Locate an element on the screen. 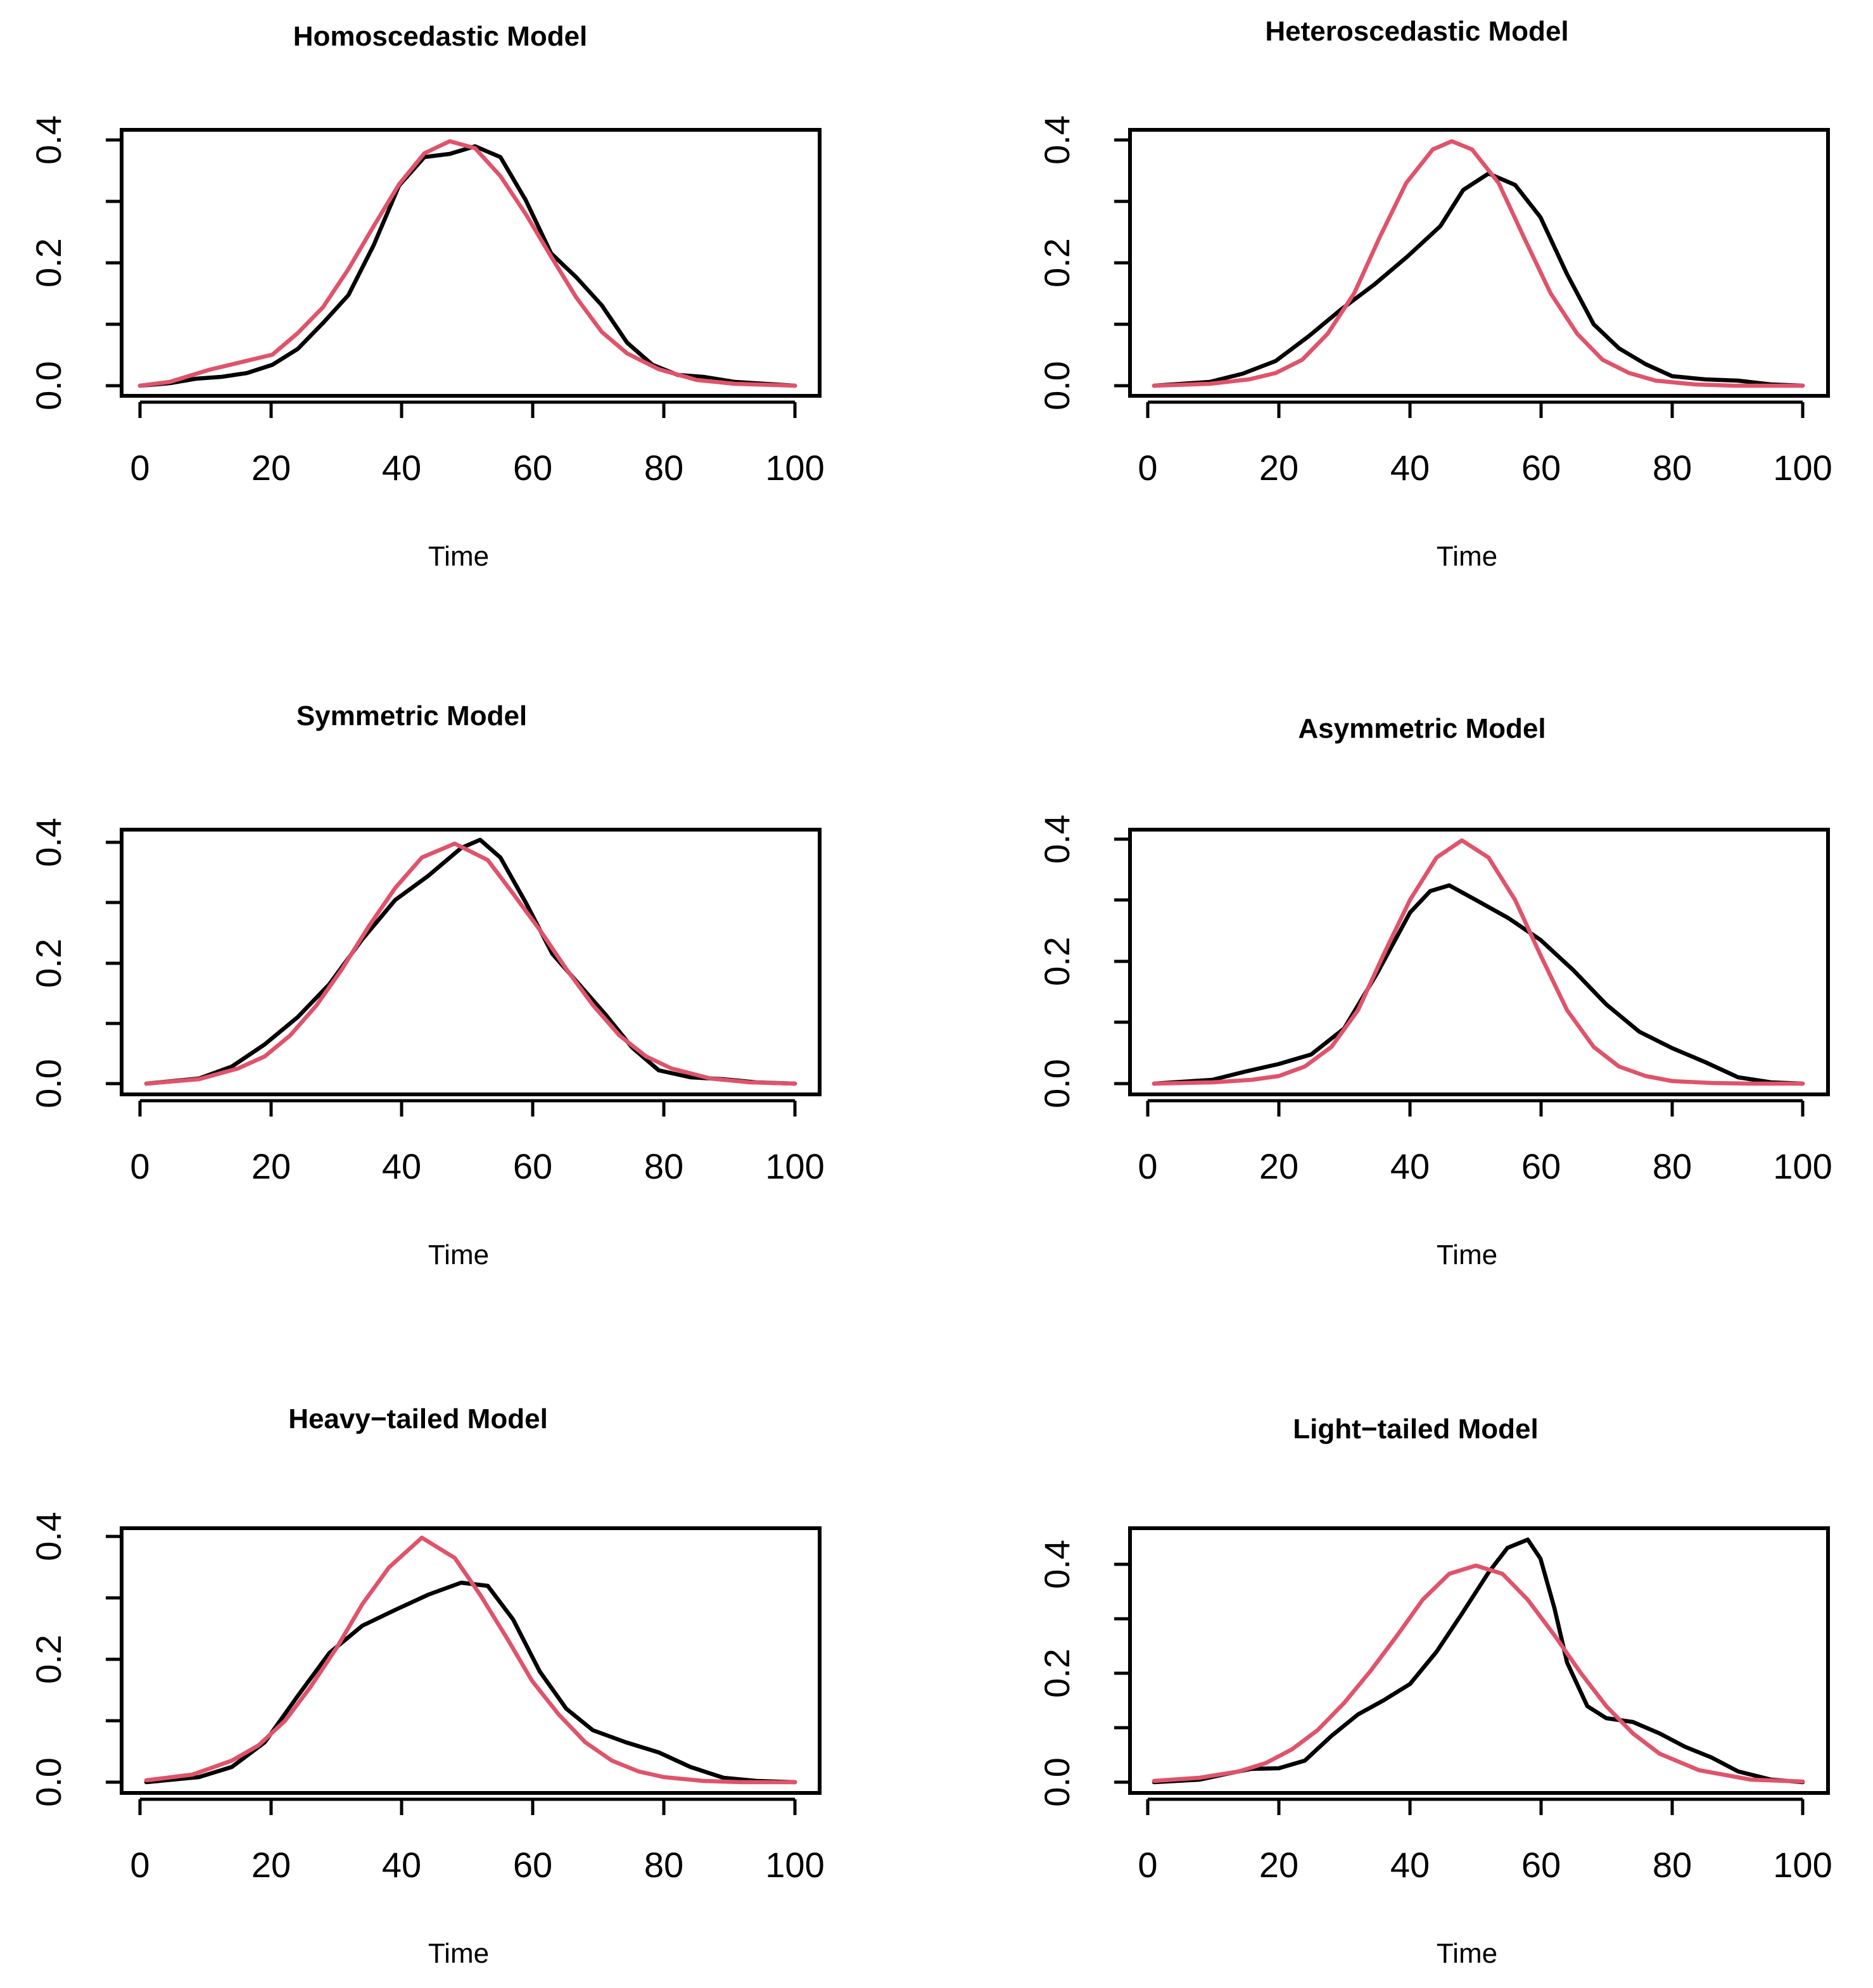 The height and width of the screenshot is (1988, 1873). panel-heavy-tailed: Heavy−tailed Model 0 20 40 60 80 100 0.0 is located at coordinates (427, 1686).